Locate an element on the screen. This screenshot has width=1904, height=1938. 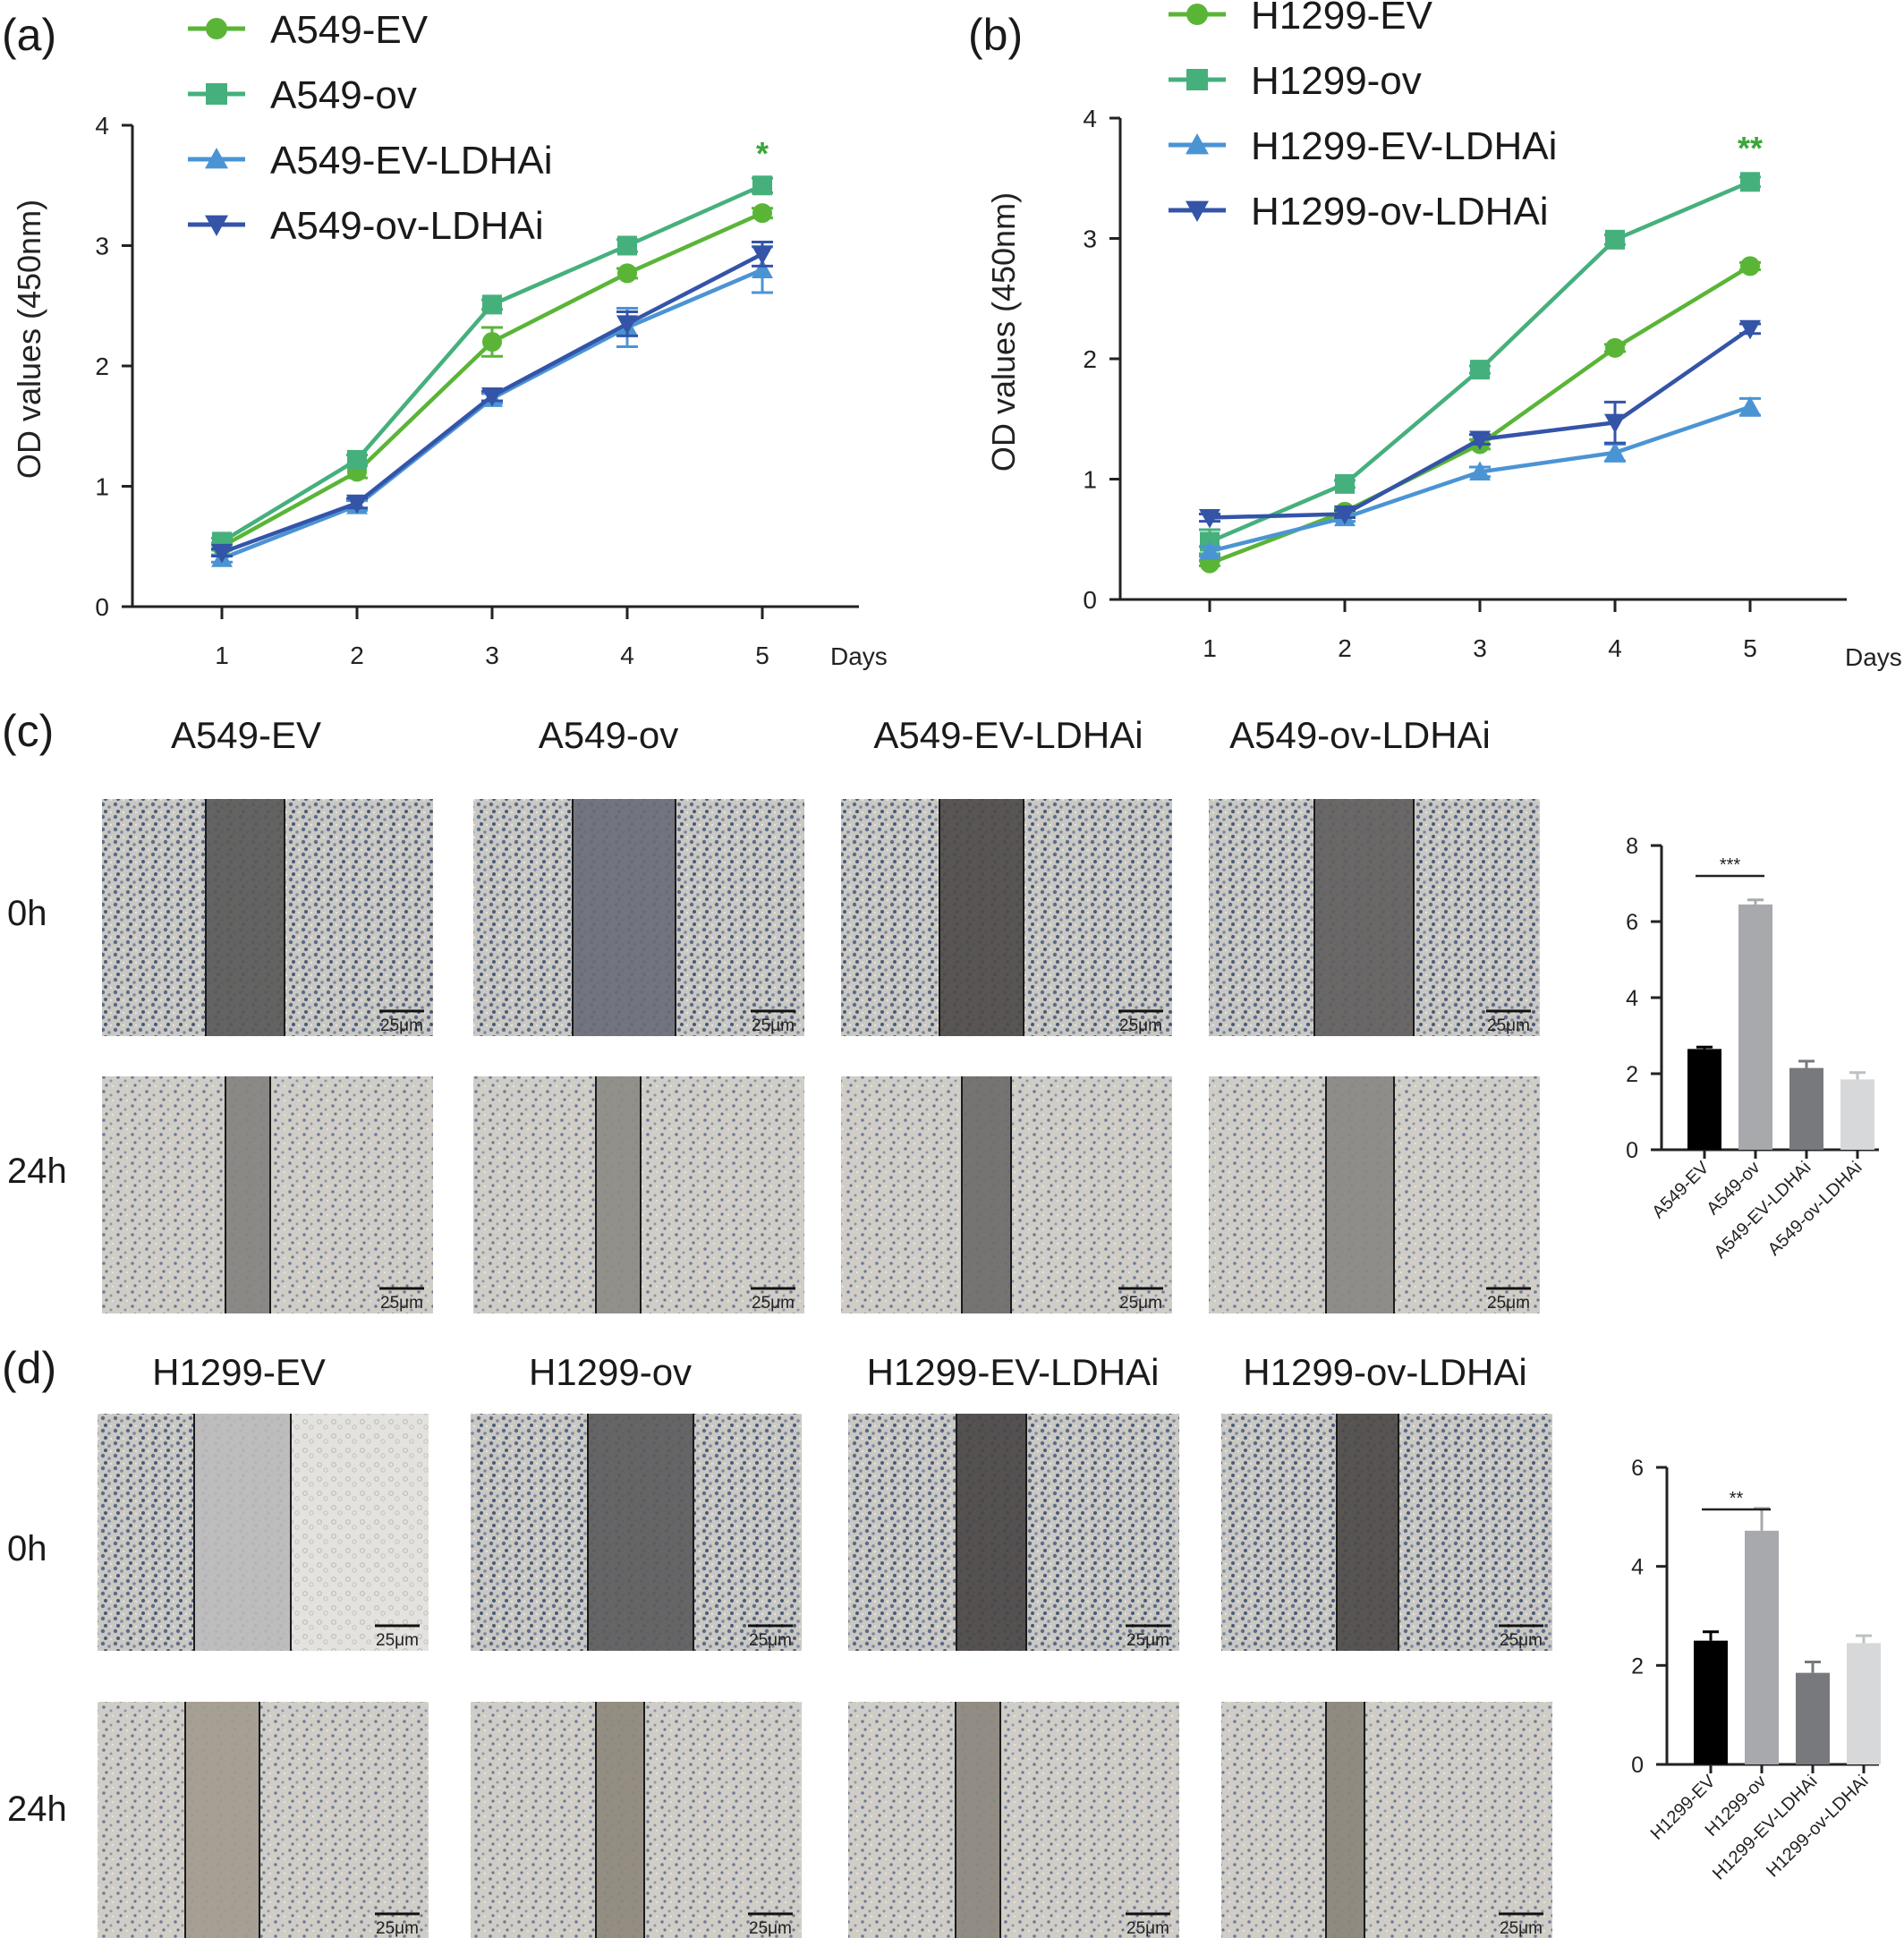
column-title: A549-ov-LDHAi is located at coordinates (1360, 735).